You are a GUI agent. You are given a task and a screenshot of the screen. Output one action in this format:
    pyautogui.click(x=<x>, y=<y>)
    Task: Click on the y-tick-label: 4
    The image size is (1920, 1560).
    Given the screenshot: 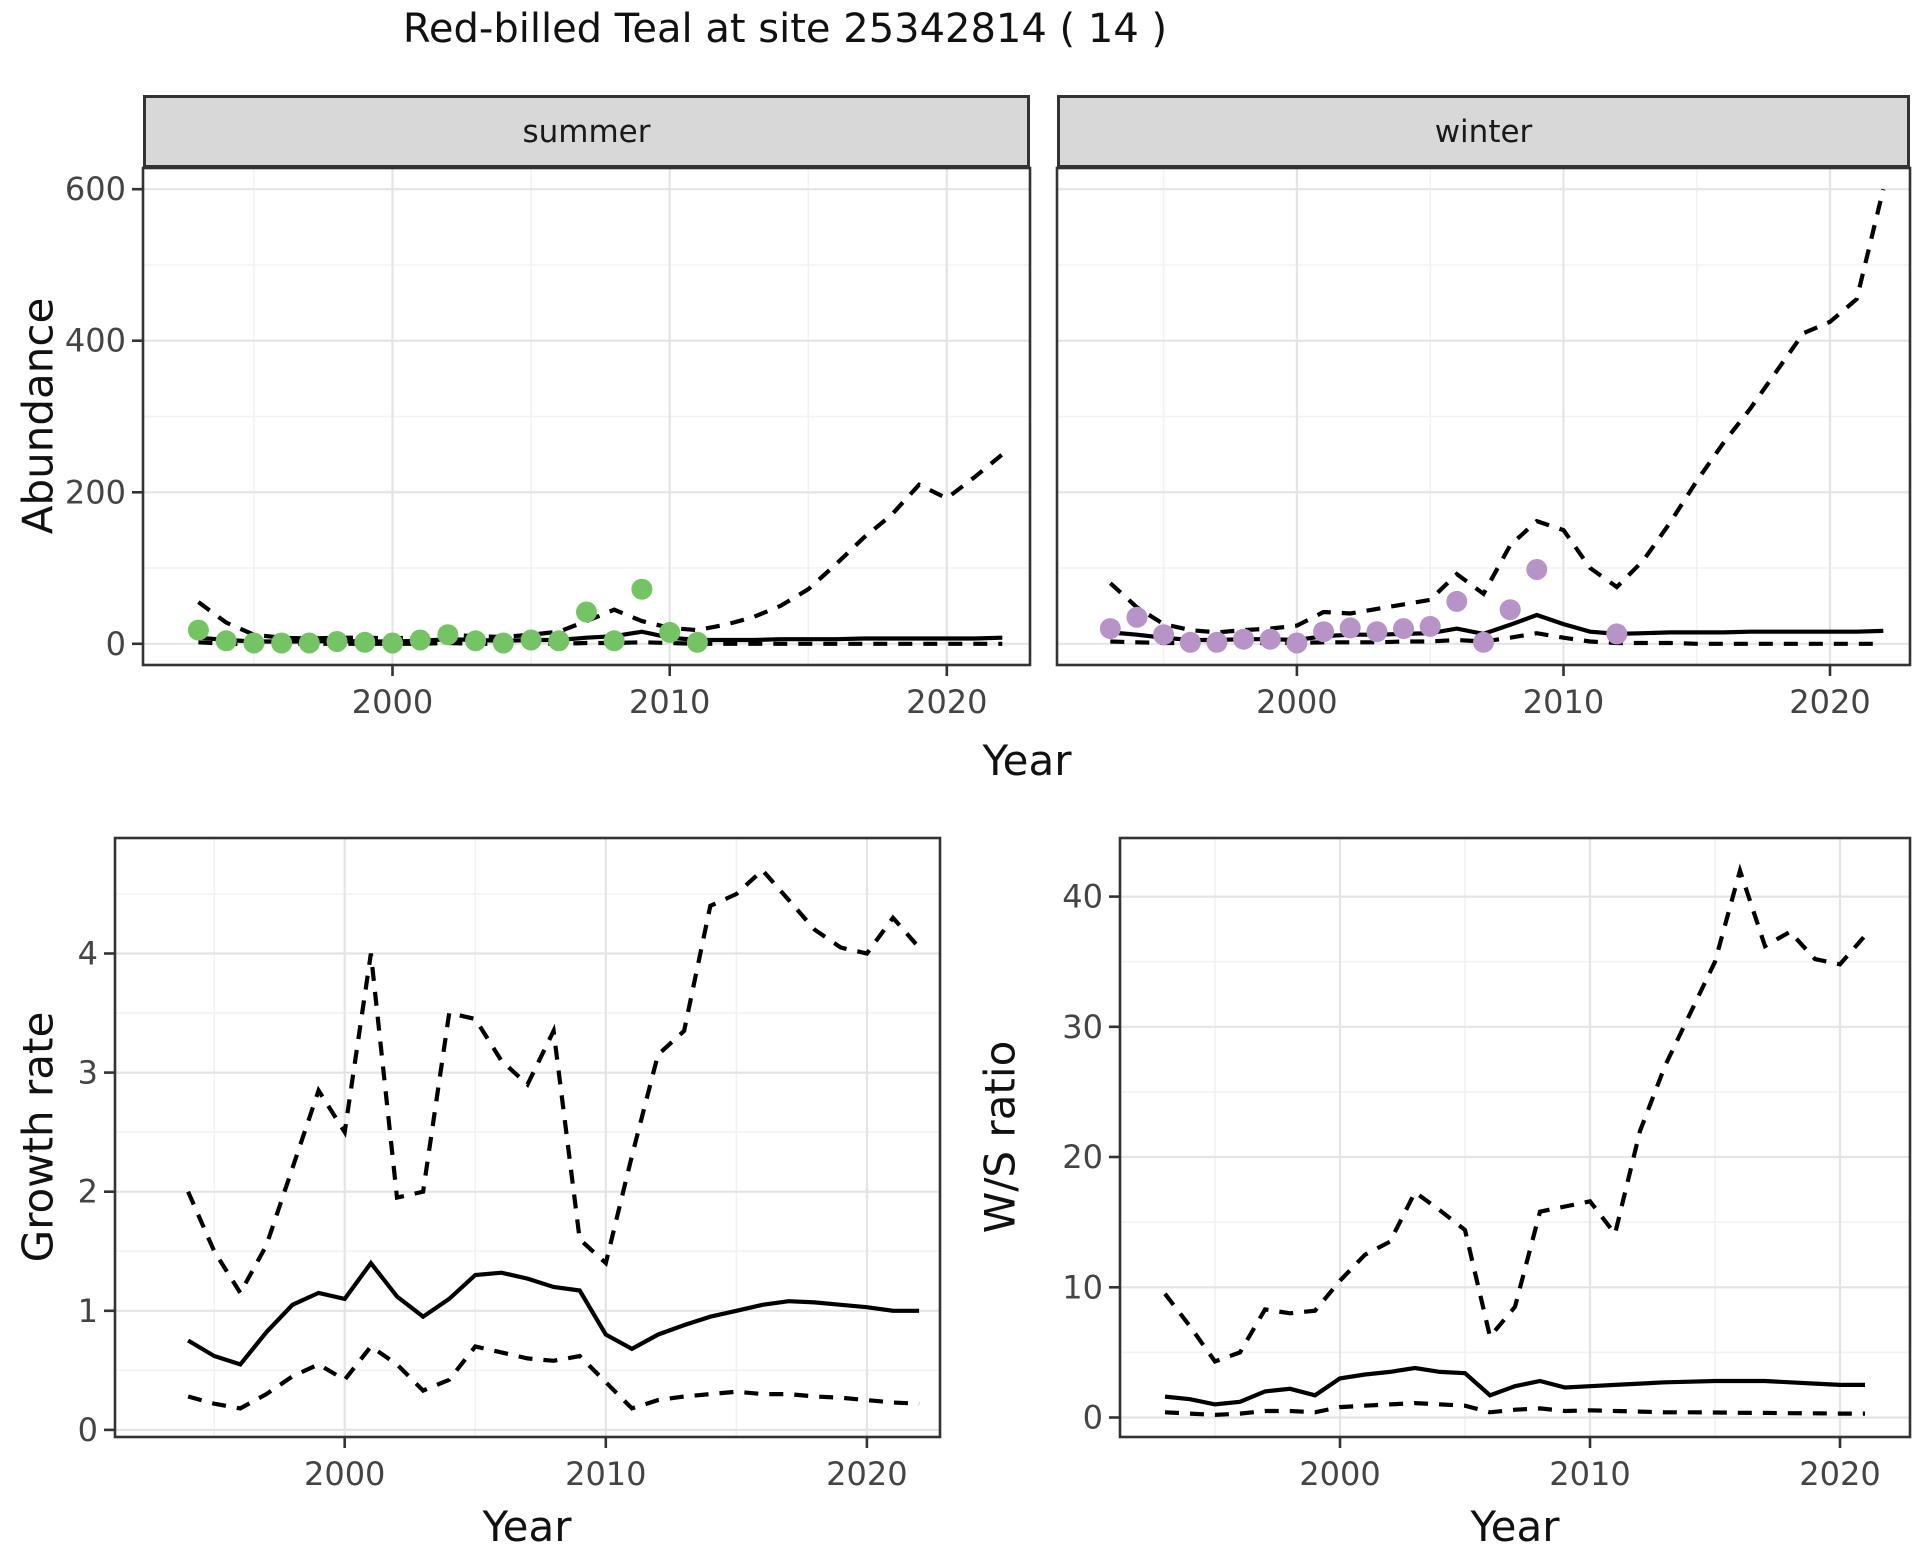 What is the action you would take?
    pyautogui.click(x=88, y=954)
    